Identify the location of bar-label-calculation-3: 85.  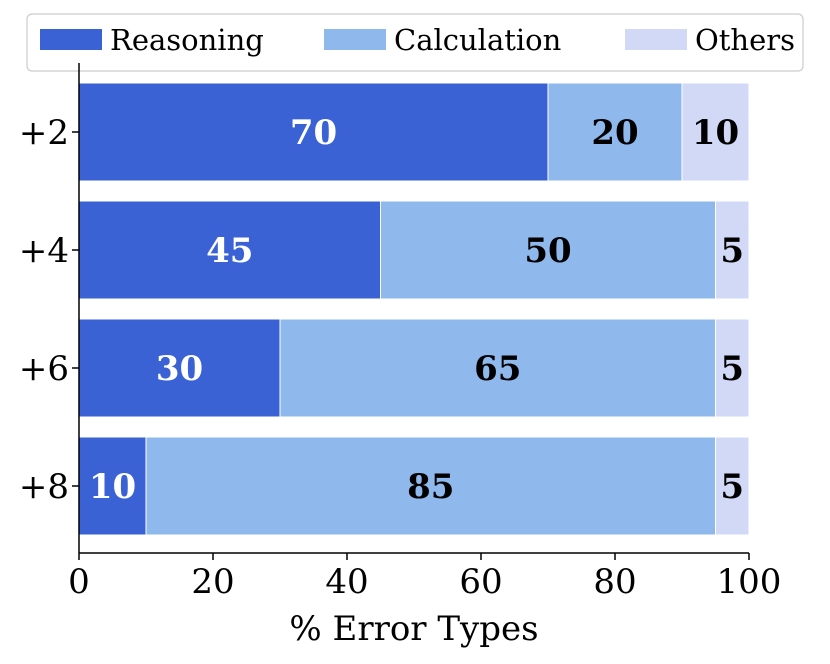
(430, 487).